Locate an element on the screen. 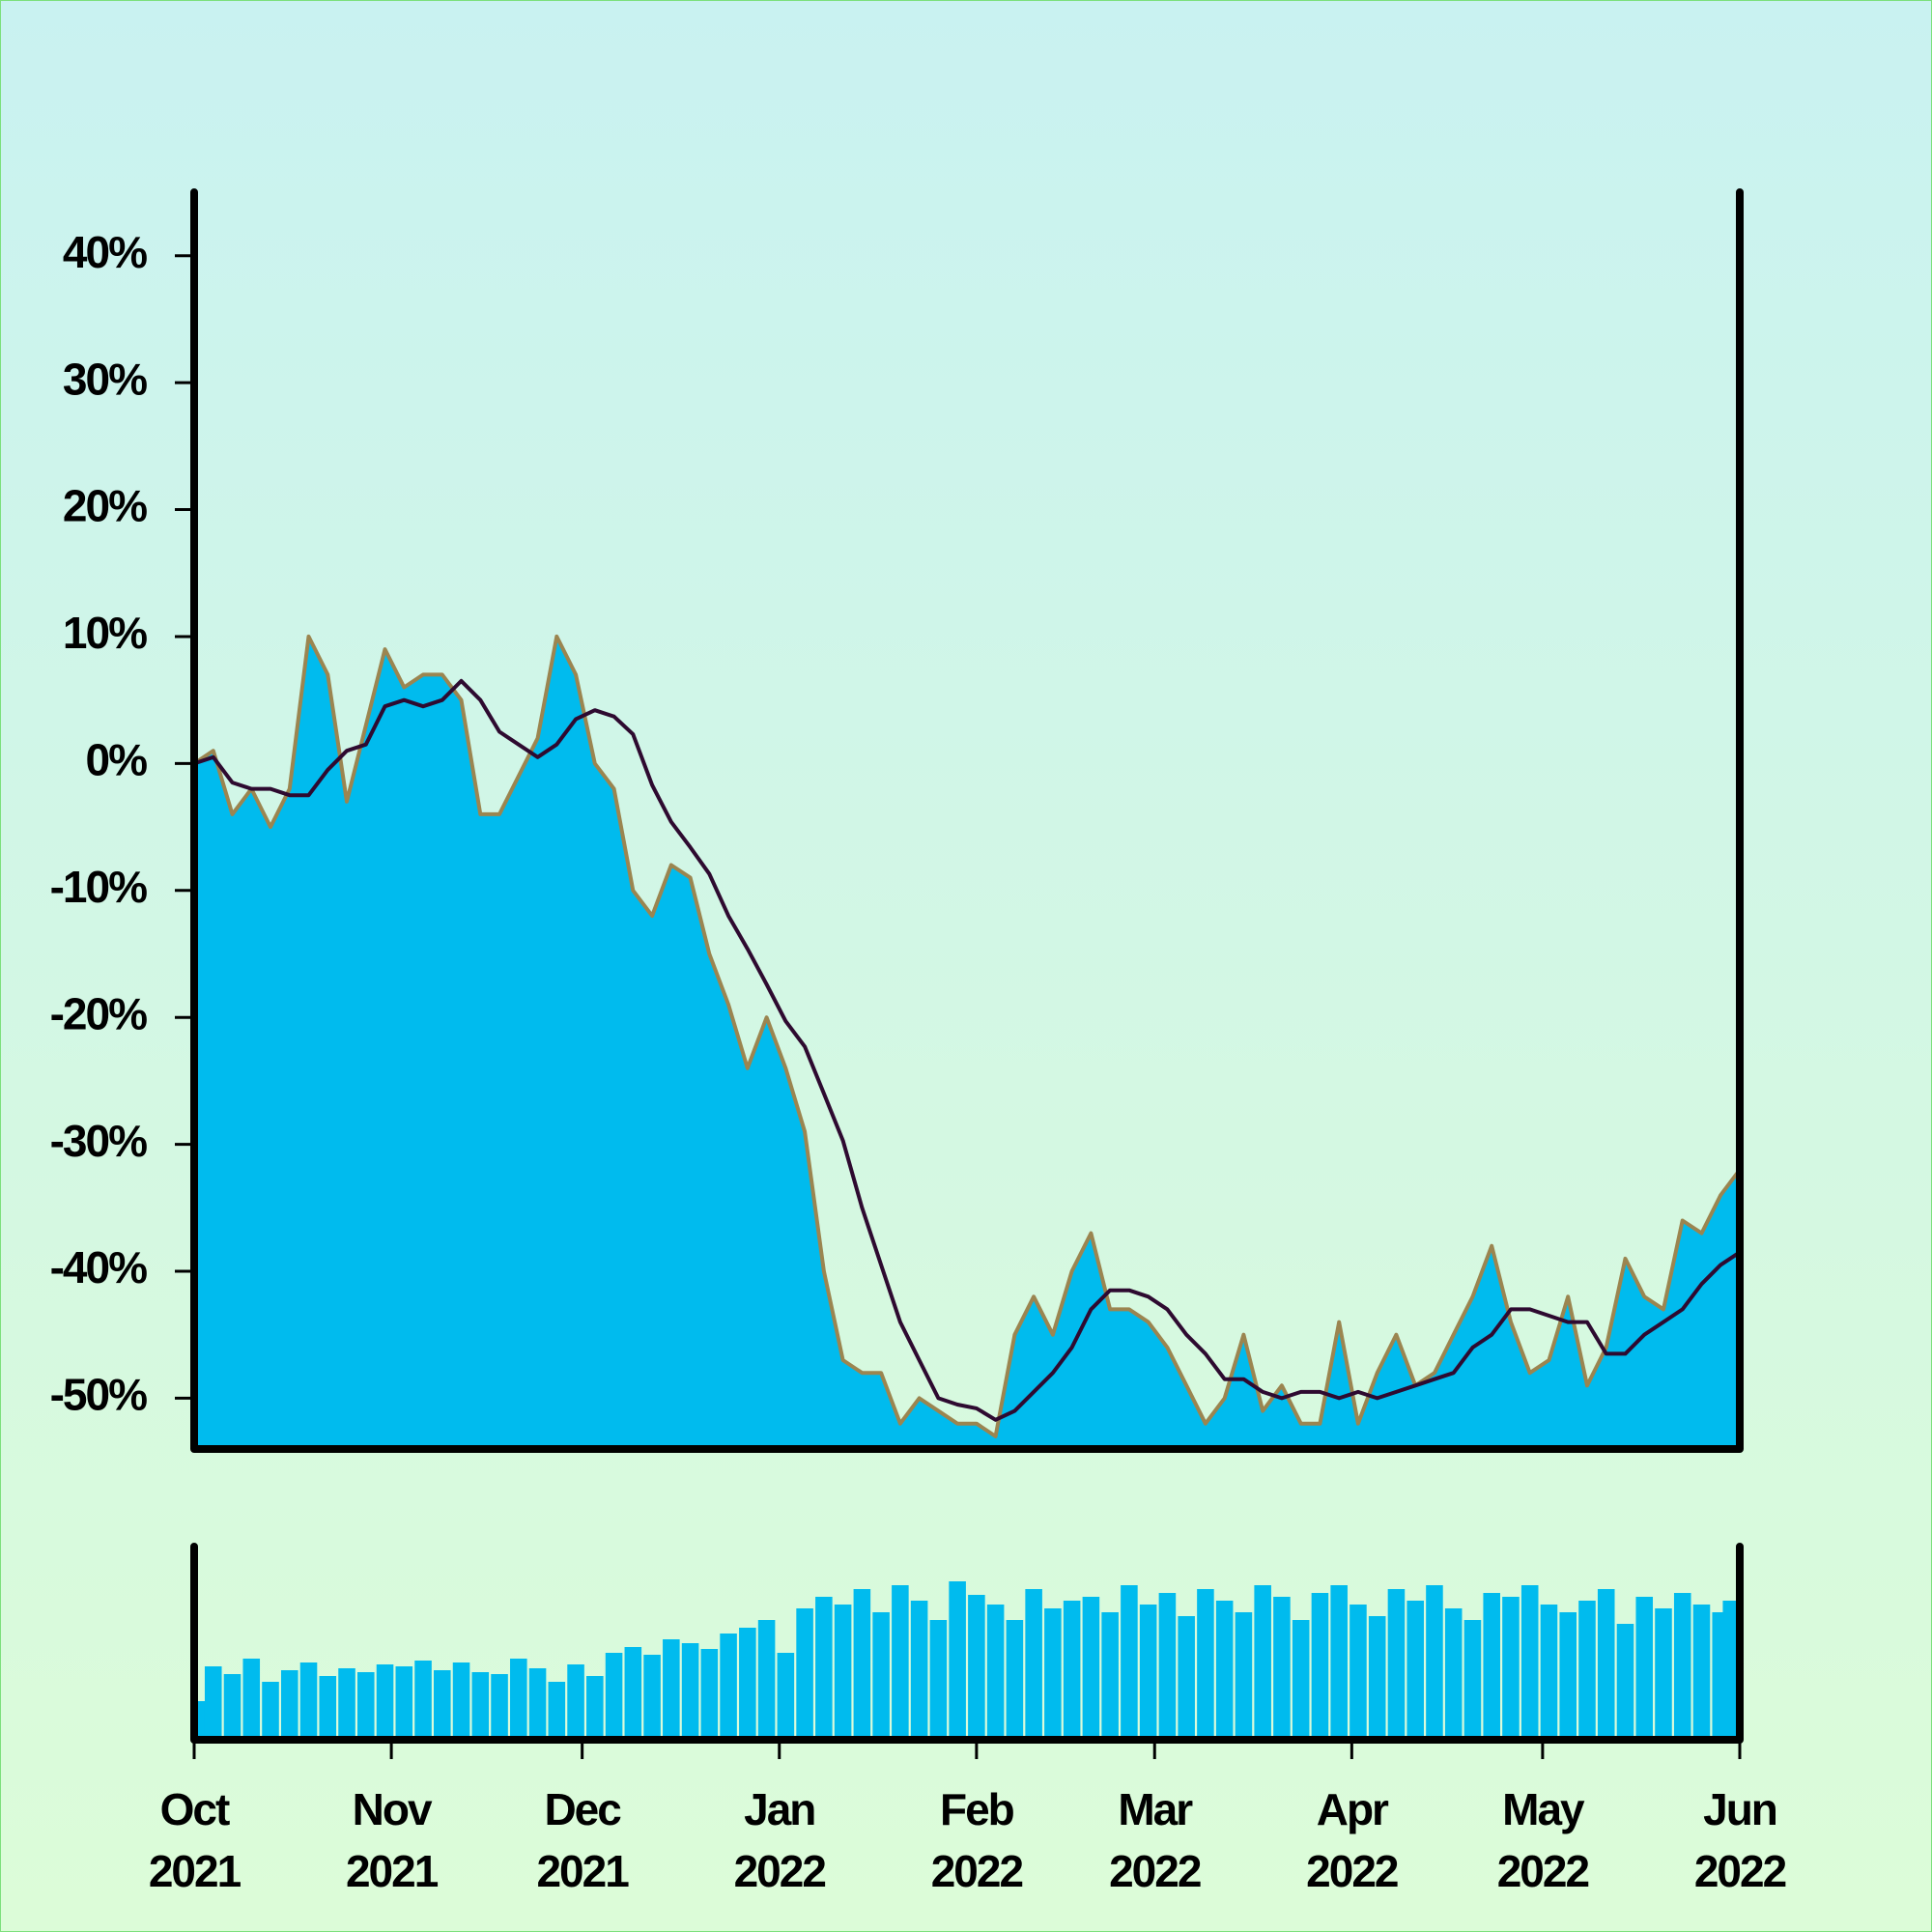  axis-spines is located at coordinates (967, 1643).